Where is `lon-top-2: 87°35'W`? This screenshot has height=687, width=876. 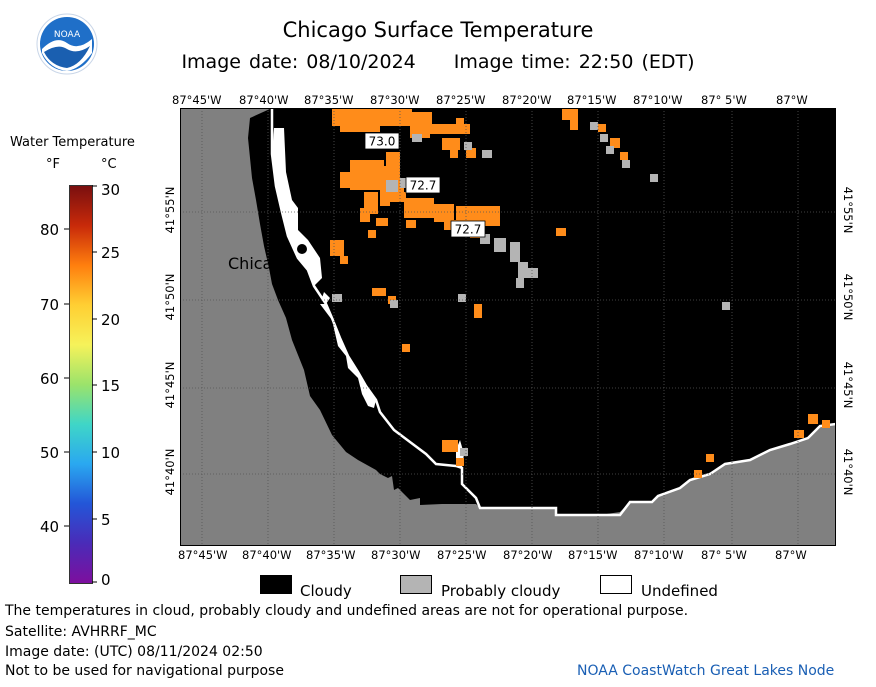 lon-top-2: 87°35'W is located at coordinates (329, 100).